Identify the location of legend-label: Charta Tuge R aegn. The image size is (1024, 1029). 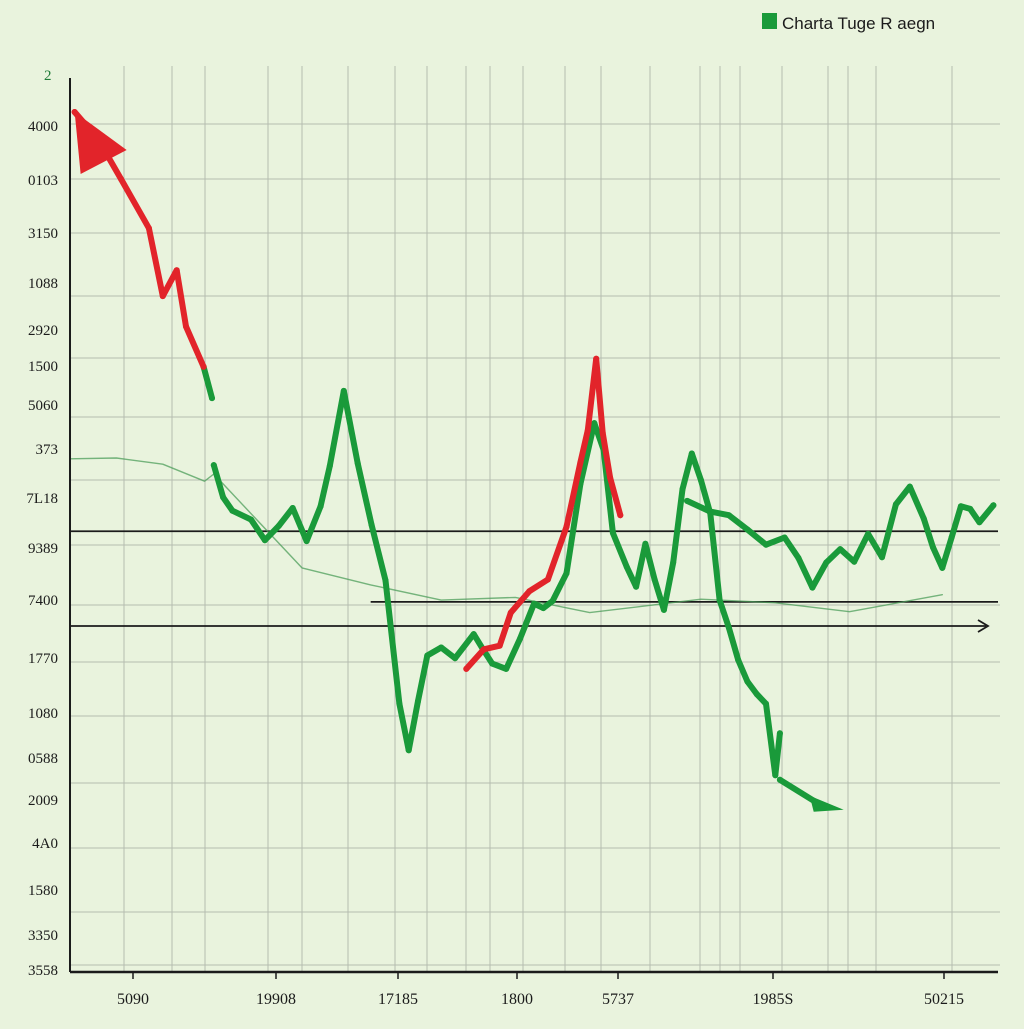
(858, 23).